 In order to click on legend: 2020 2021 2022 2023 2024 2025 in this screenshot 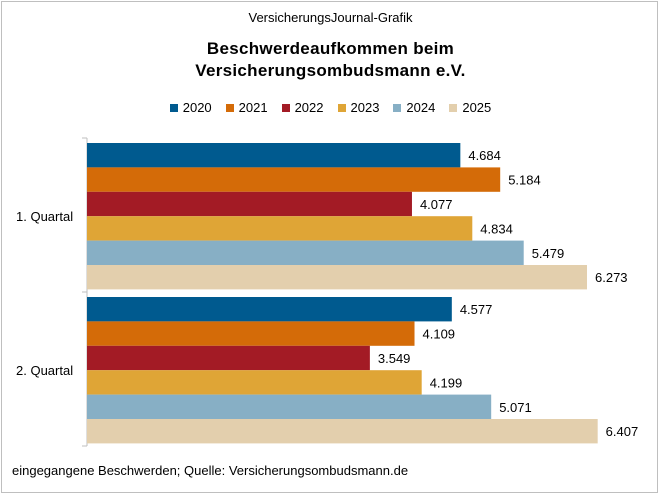, I will do `click(330, 107)`.